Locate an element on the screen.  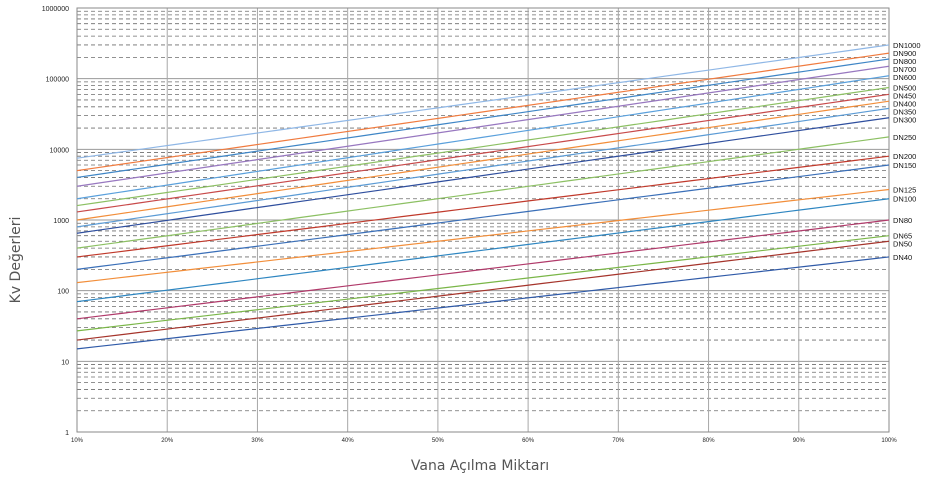
series-label-dn150: DN150 is located at coordinates (904, 165).